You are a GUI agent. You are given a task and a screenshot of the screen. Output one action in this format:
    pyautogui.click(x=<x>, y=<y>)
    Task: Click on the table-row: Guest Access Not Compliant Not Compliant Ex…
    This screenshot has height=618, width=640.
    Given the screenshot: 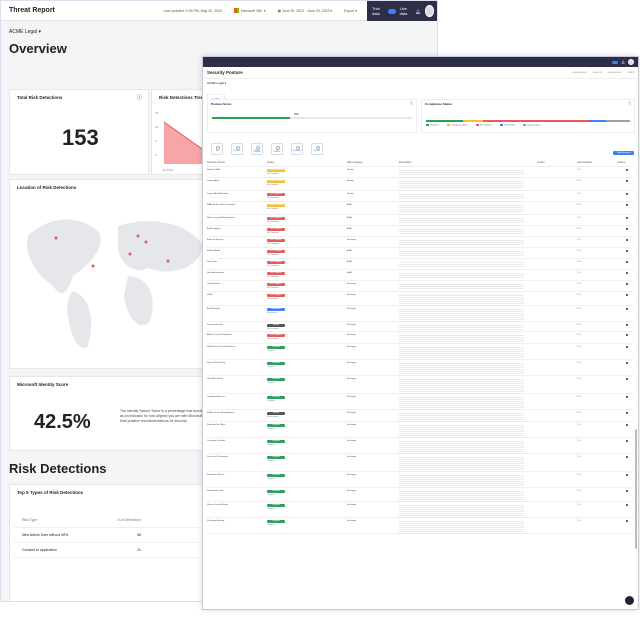 What is the action you would take?
    pyautogui.click(x=420, y=286)
    